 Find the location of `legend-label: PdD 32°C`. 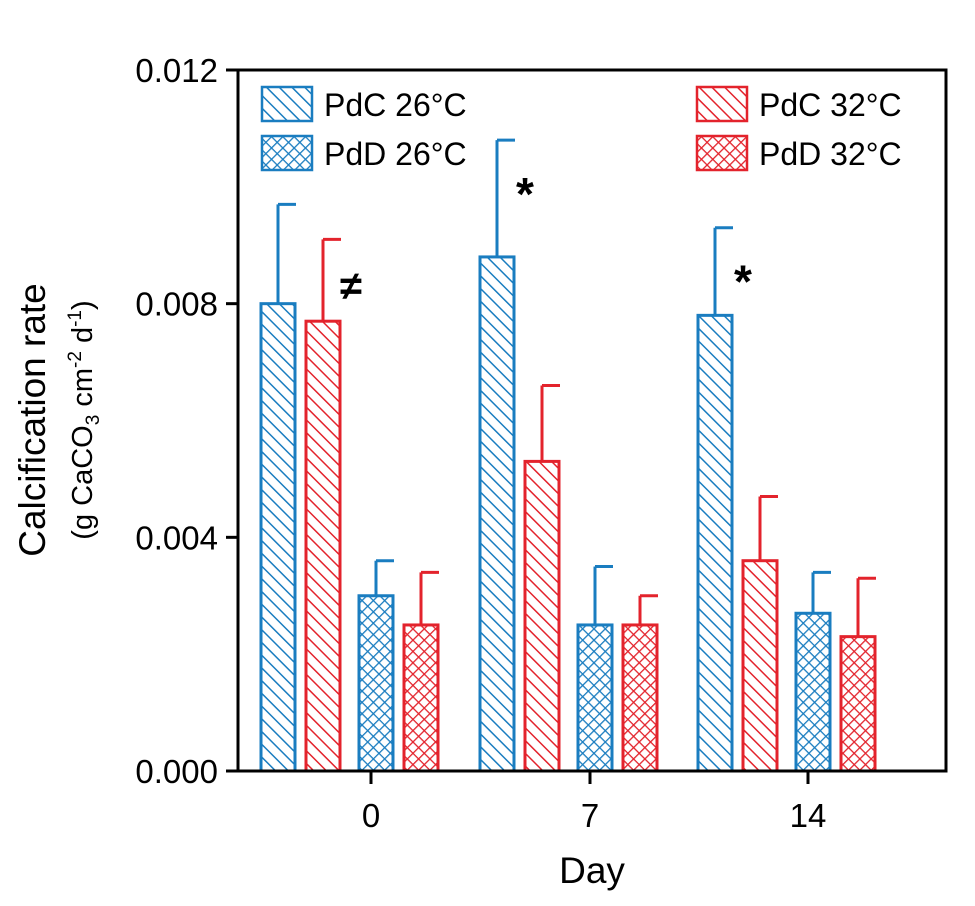

legend-label: PdD 32°C is located at coordinates (830, 154).